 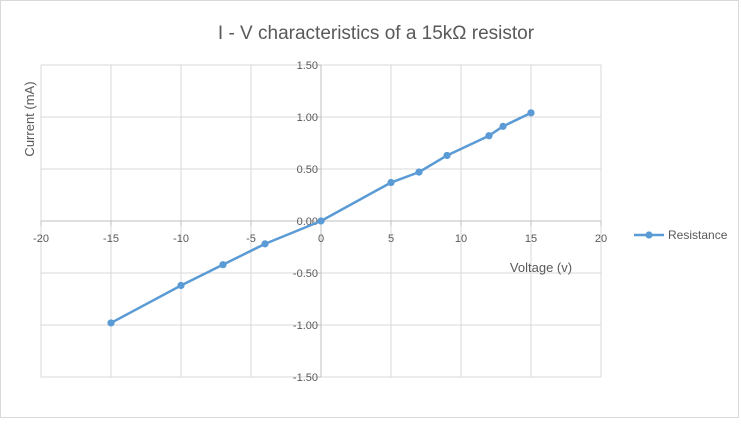 What do you see at coordinates (391, 239) in the screenshot?
I see `x-tick-label: 5` at bounding box center [391, 239].